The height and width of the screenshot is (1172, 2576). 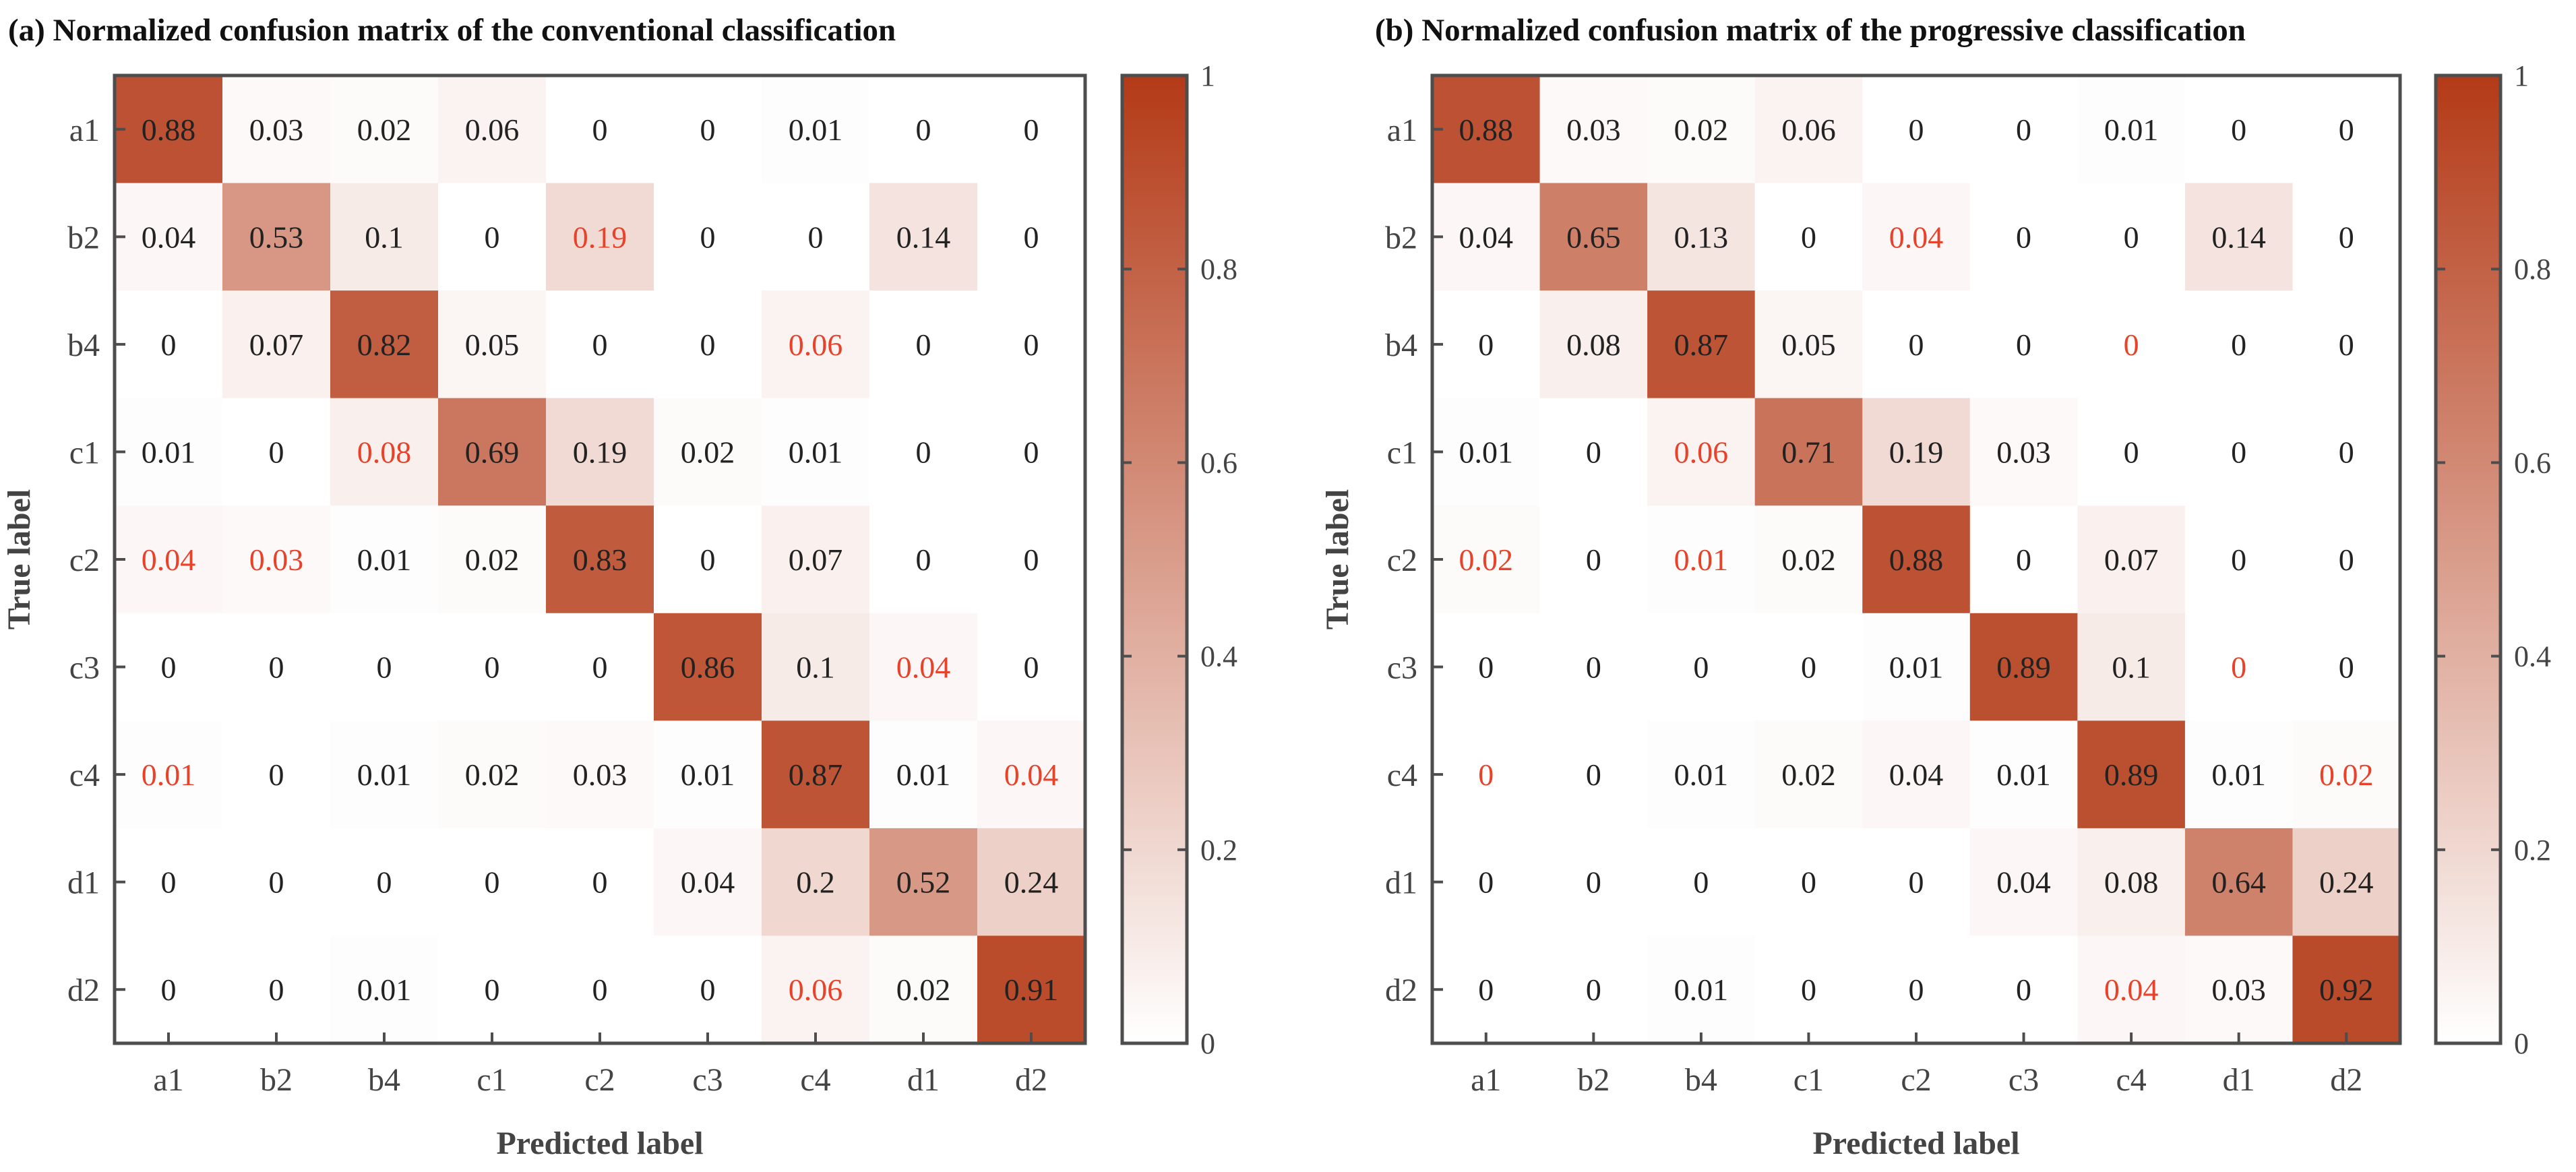 I want to click on x-tick-label: c1, so click(x=492, y=1080).